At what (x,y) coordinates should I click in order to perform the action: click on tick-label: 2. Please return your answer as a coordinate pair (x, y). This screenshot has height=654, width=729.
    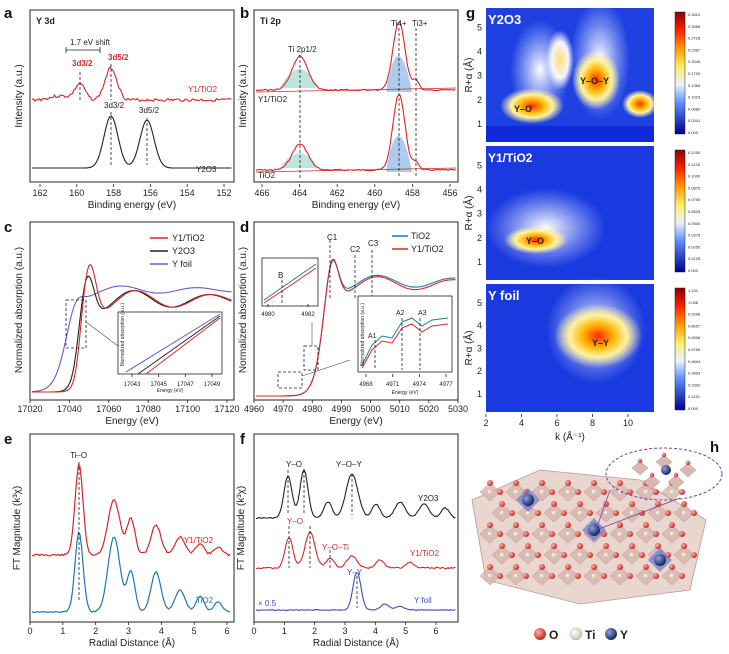
    Looking at the image, I should click on (479, 100).